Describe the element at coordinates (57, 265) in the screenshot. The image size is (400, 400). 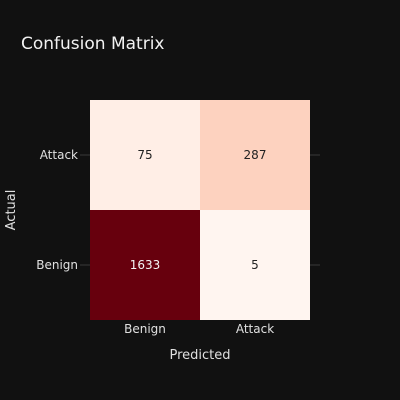
I see `y-tick-label: Benign` at that location.